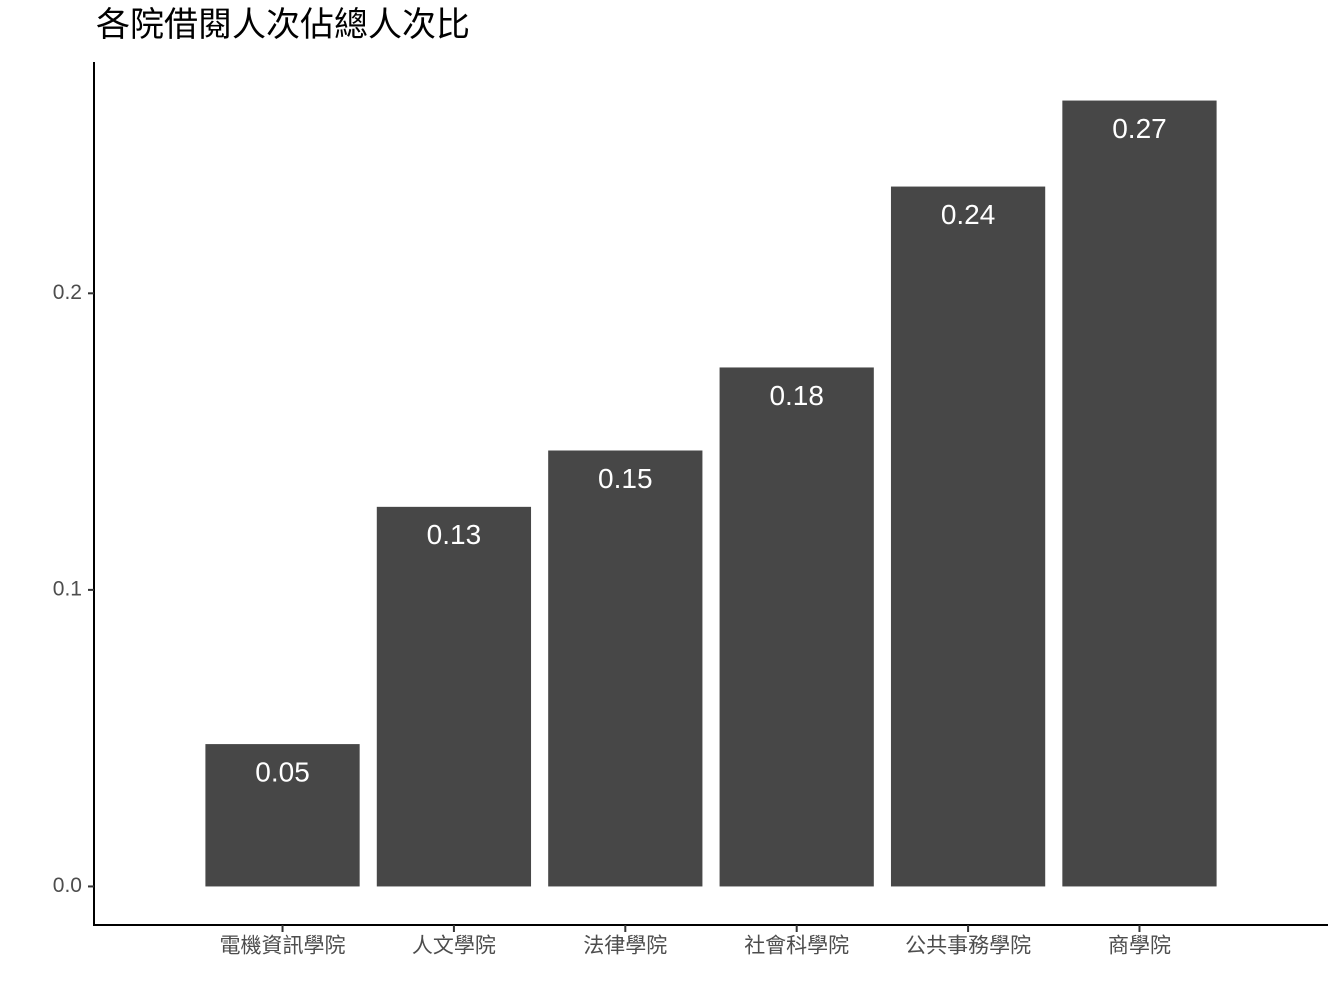 Image resolution: width=1344 pixels, height=1008 pixels. Describe the element at coordinates (454, 534) in the screenshot. I see `value-label: 0.13` at that location.